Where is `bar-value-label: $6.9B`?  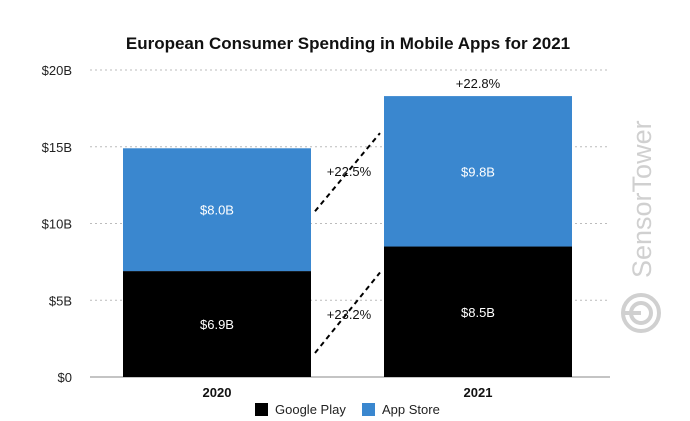 bar-value-label: $6.9B is located at coordinates (217, 324).